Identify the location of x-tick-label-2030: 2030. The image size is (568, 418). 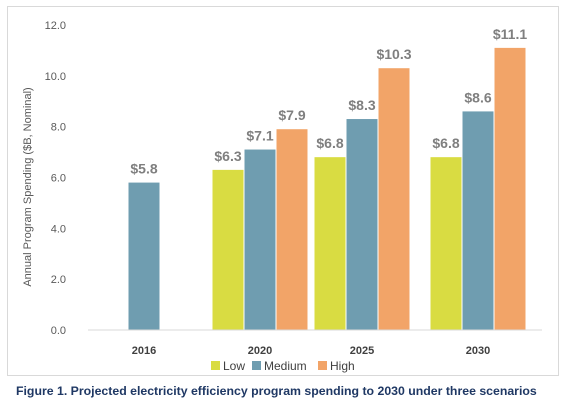
(478, 351).